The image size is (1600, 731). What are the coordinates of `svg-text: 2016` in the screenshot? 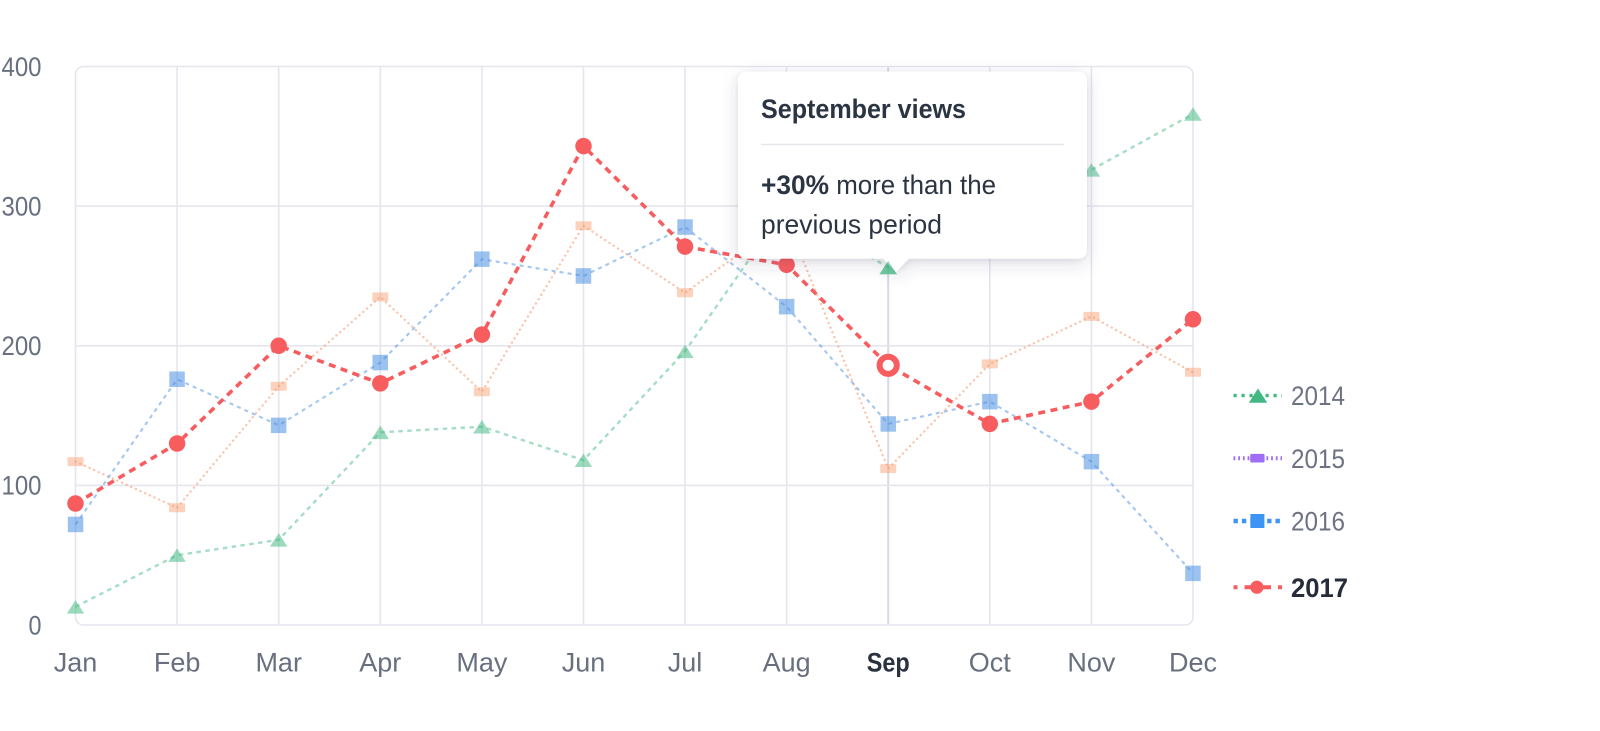 It's located at (1318, 522).